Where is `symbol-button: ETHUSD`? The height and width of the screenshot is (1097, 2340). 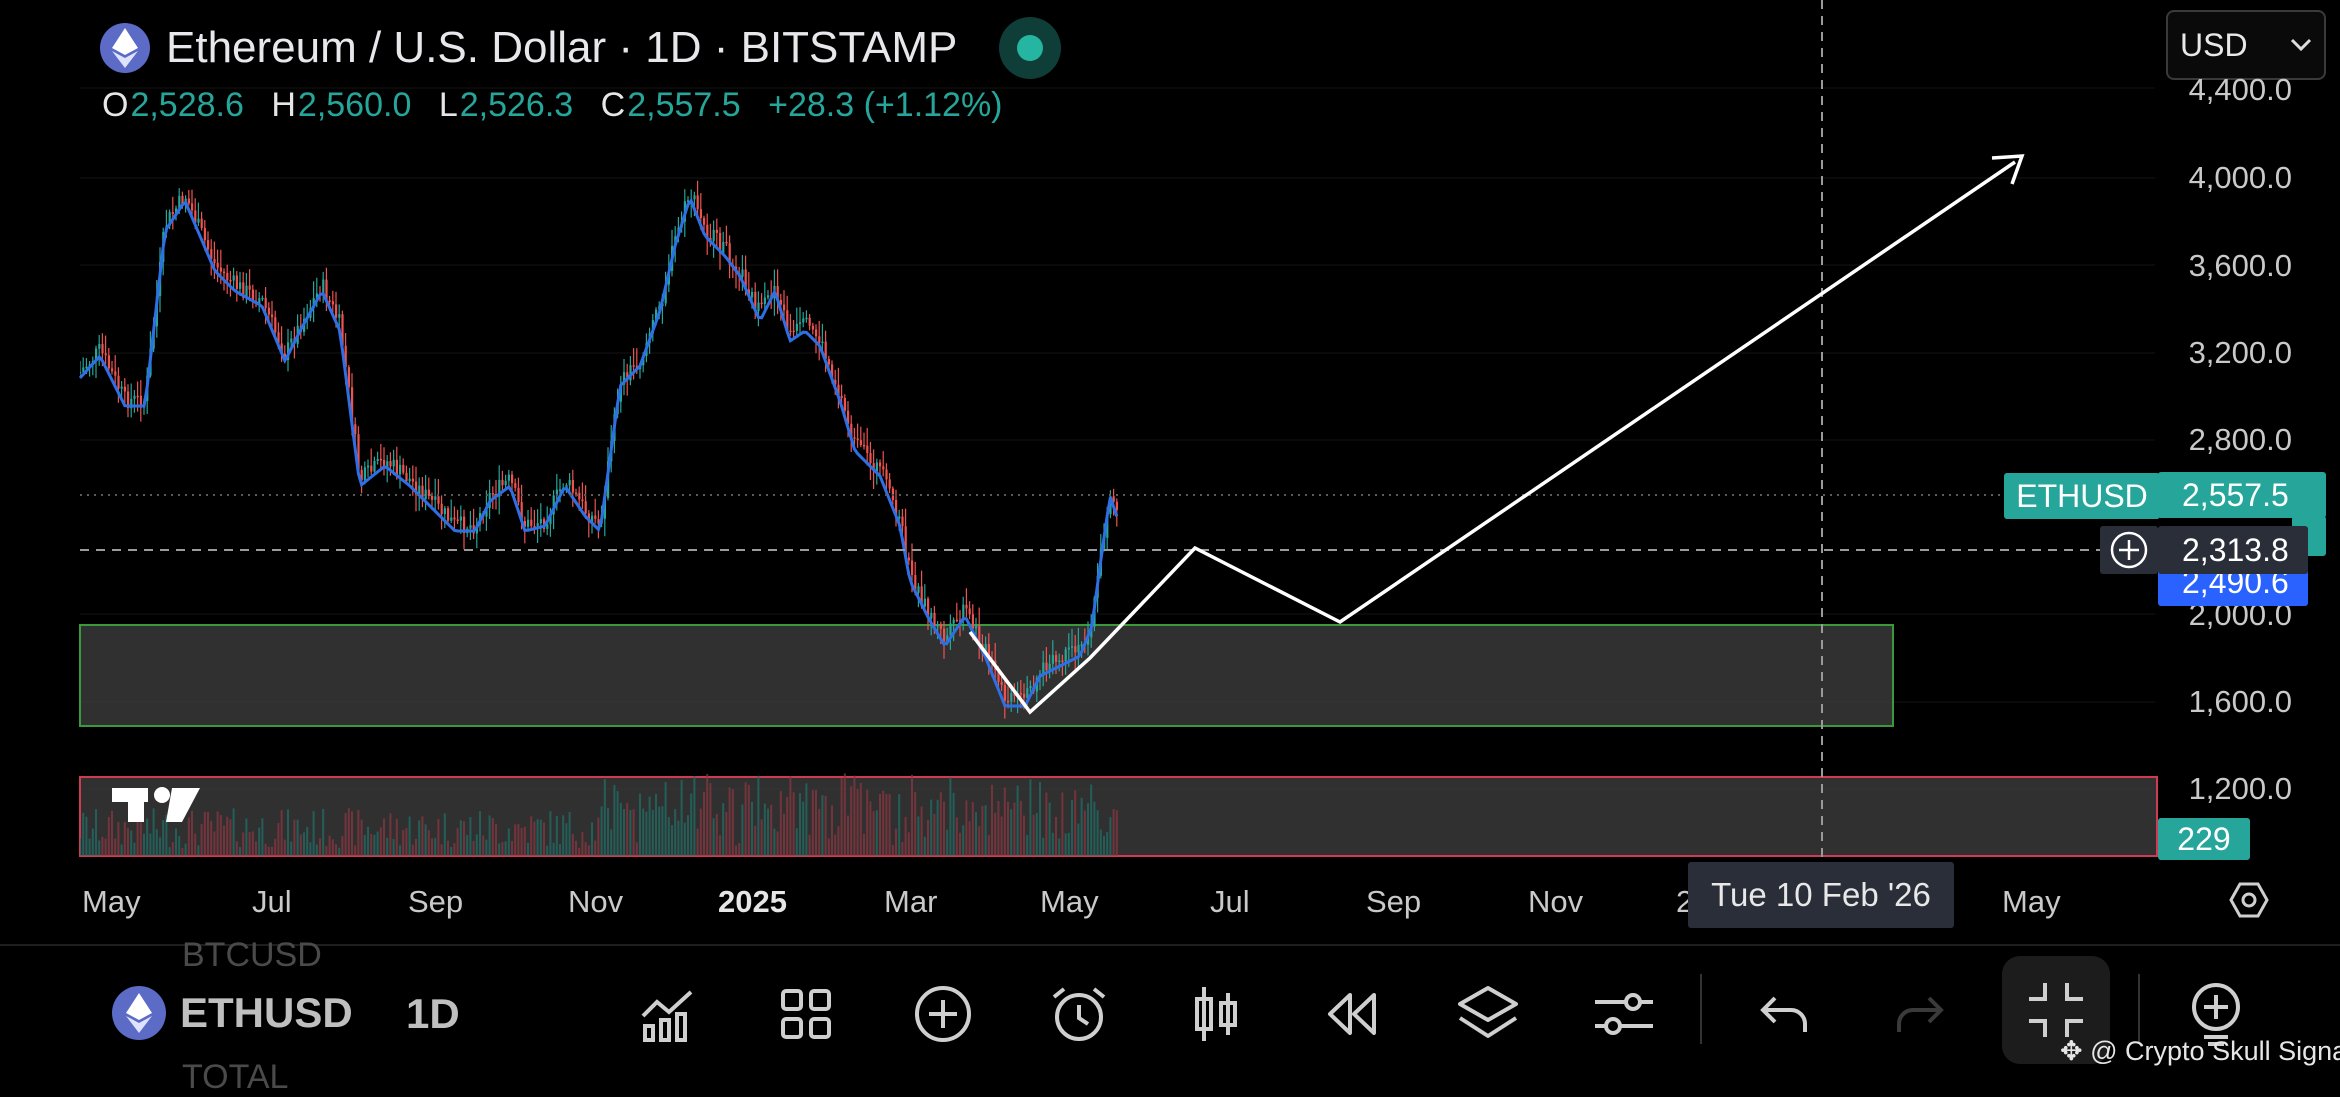 symbol-button: ETHUSD is located at coordinates (232, 1013).